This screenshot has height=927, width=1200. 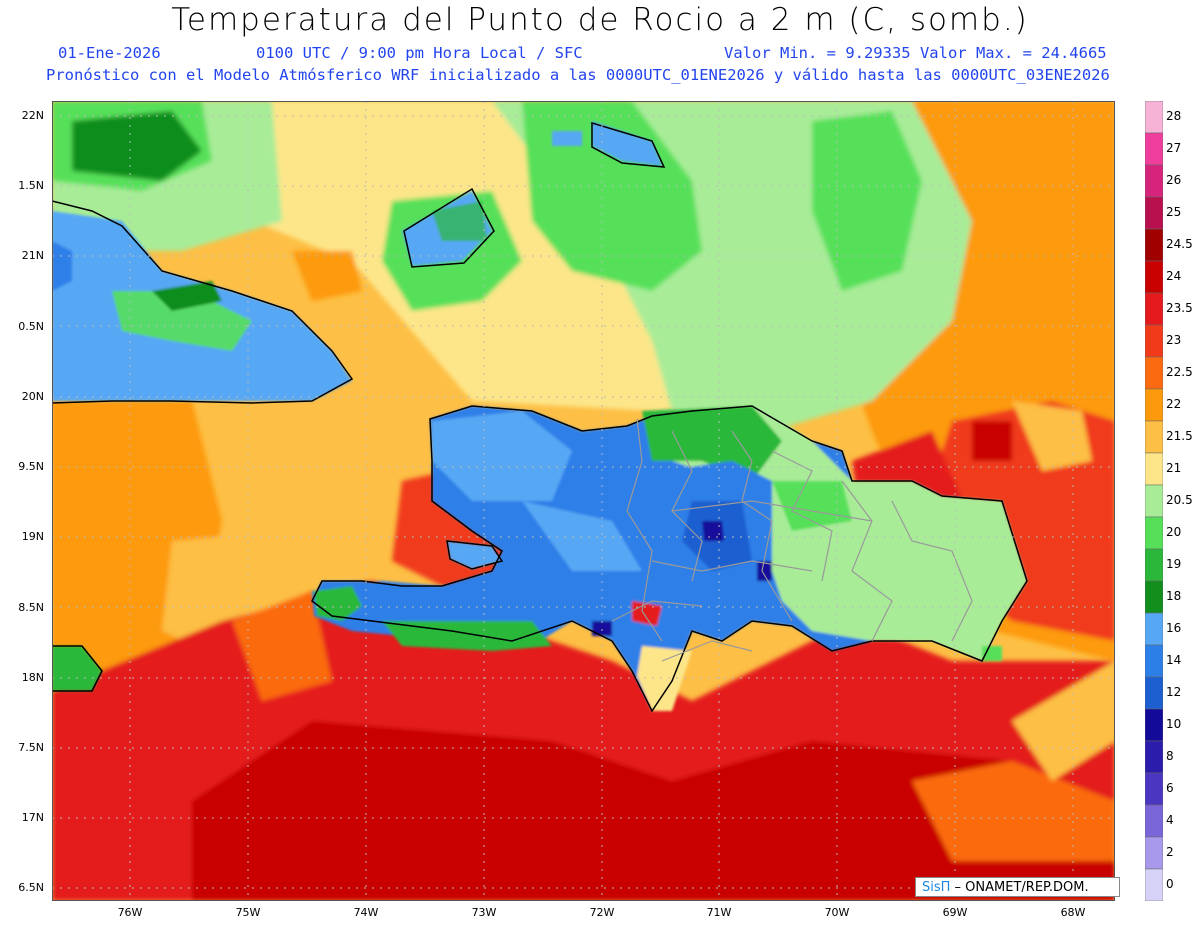 I want to click on credit-box: SisΠ – ONAMET/REP.DOM., so click(x=1017, y=887).